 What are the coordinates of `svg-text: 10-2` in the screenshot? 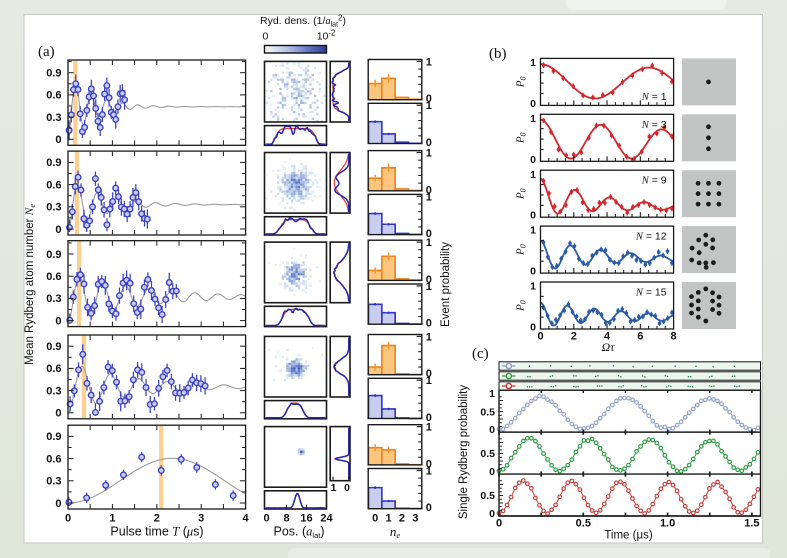 It's located at (326, 36).